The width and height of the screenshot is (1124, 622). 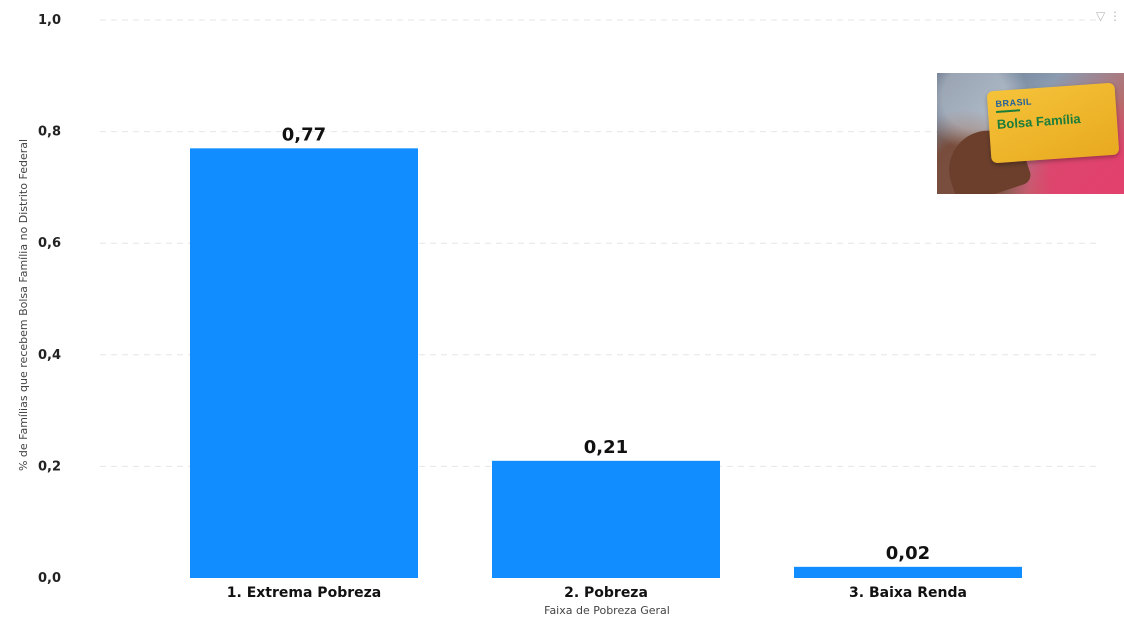 I want to click on bolsa-familia-card-photo: BRASIL Bolsa Família, so click(x=1030, y=133).